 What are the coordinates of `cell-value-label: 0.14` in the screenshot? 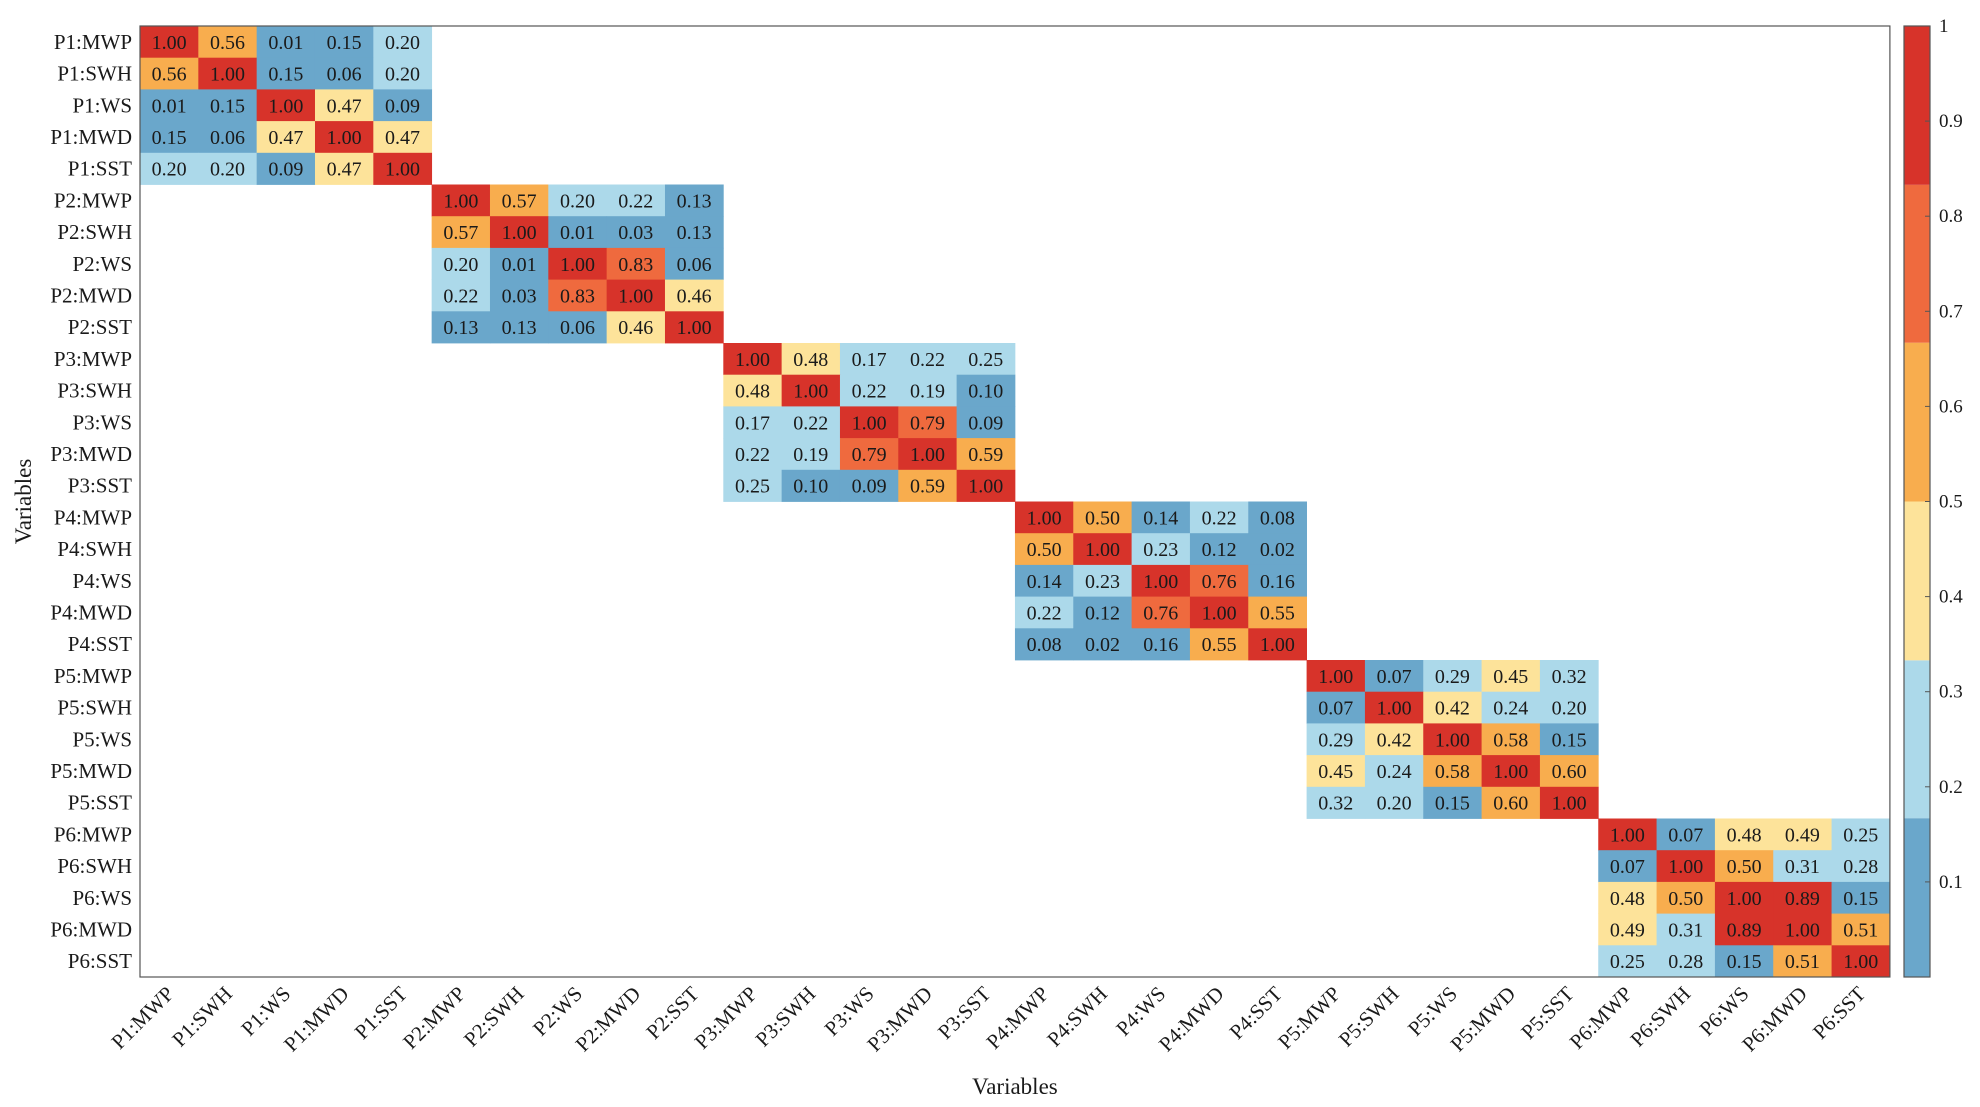 It's located at (1044, 582).